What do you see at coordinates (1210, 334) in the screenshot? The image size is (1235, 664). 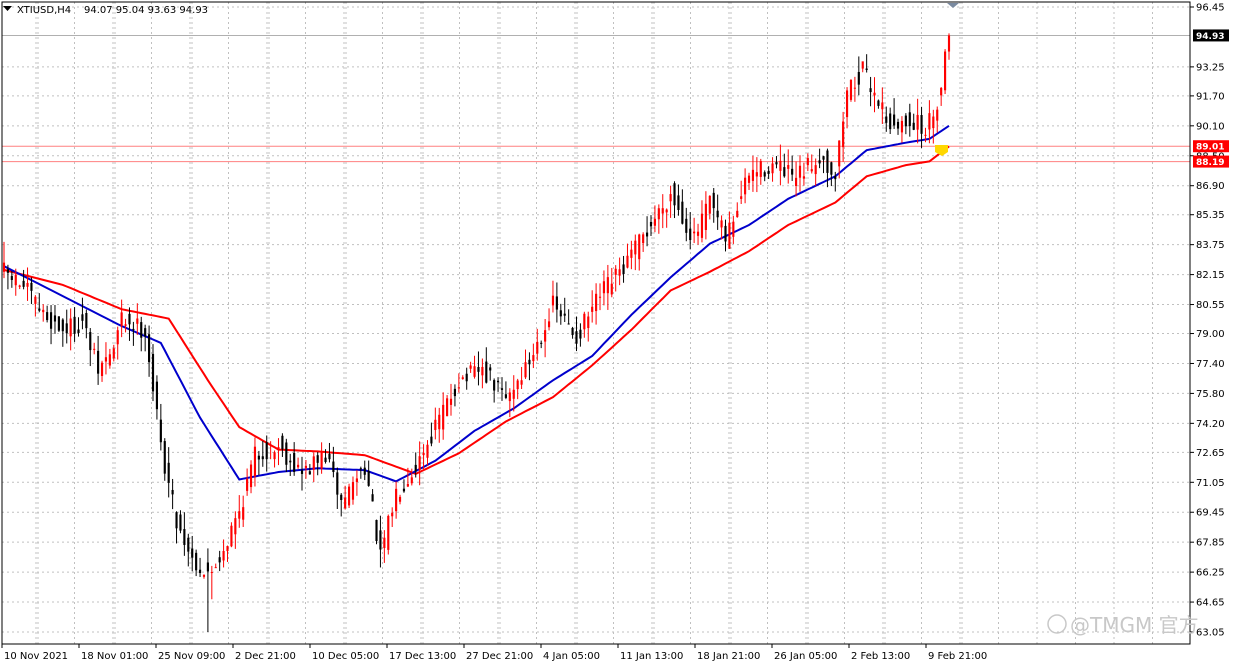 I see `y-tick-label: 79.00` at bounding box center [1210, 334].